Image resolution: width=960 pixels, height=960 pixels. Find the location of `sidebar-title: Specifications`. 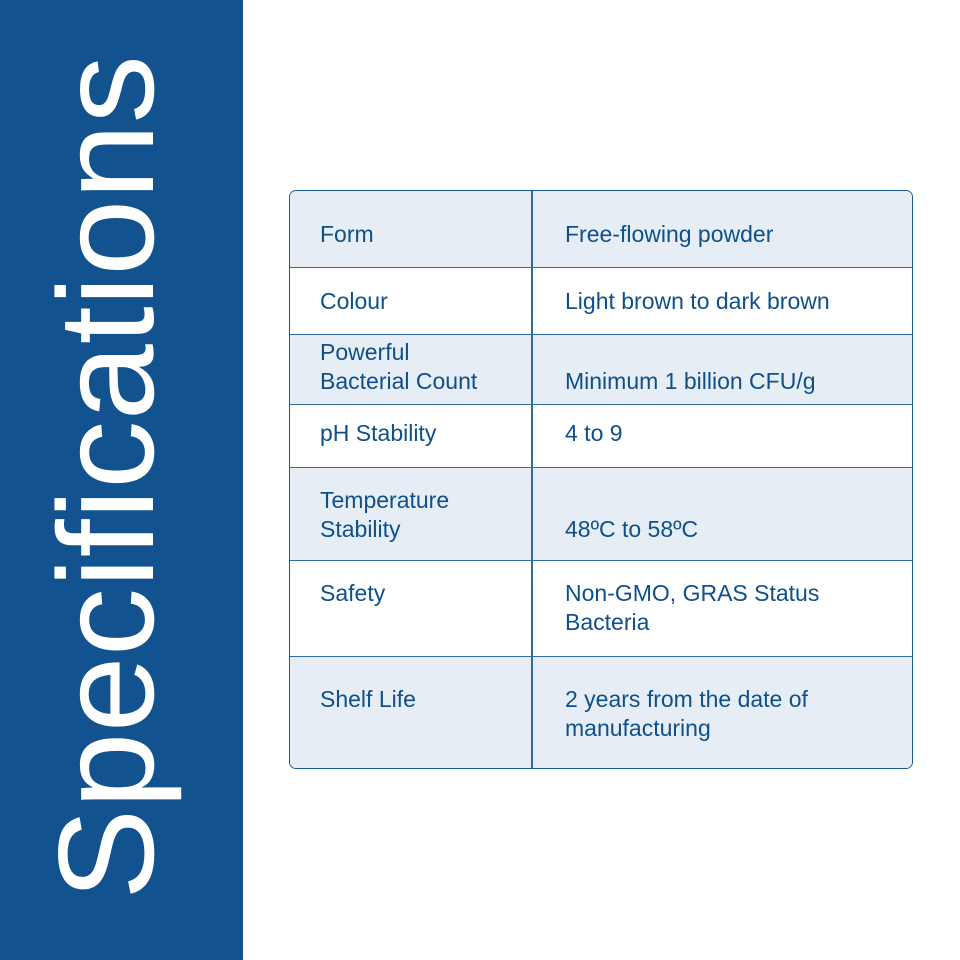

sidebar-title: Specifications is located at coordinates (106, 477).